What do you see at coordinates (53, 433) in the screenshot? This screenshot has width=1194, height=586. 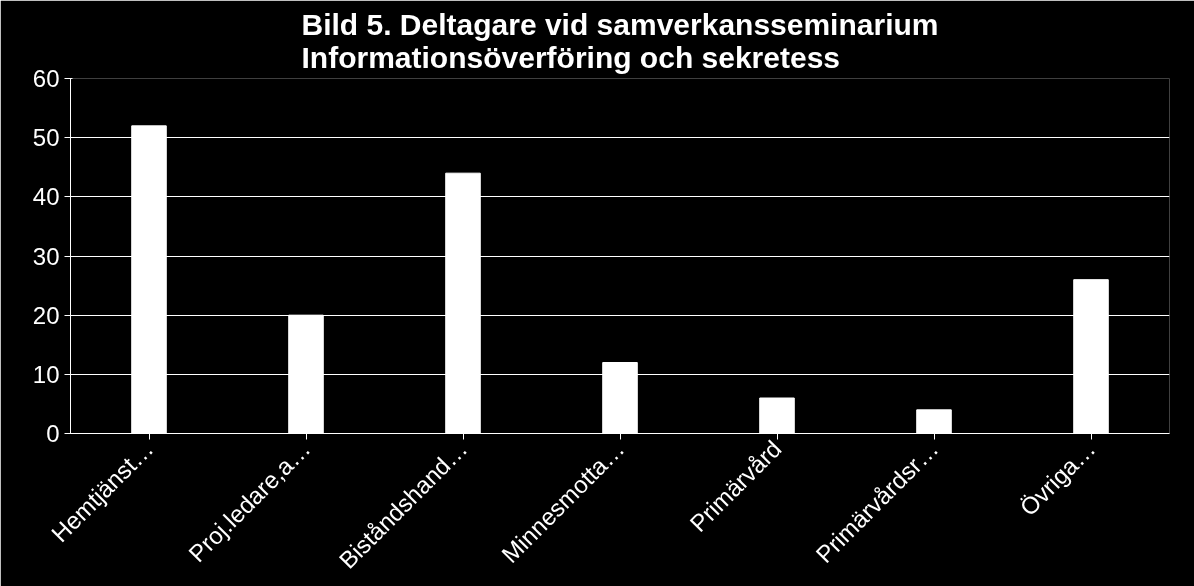 I see `y-tick-label: 0` at bounding box center [53, 433].